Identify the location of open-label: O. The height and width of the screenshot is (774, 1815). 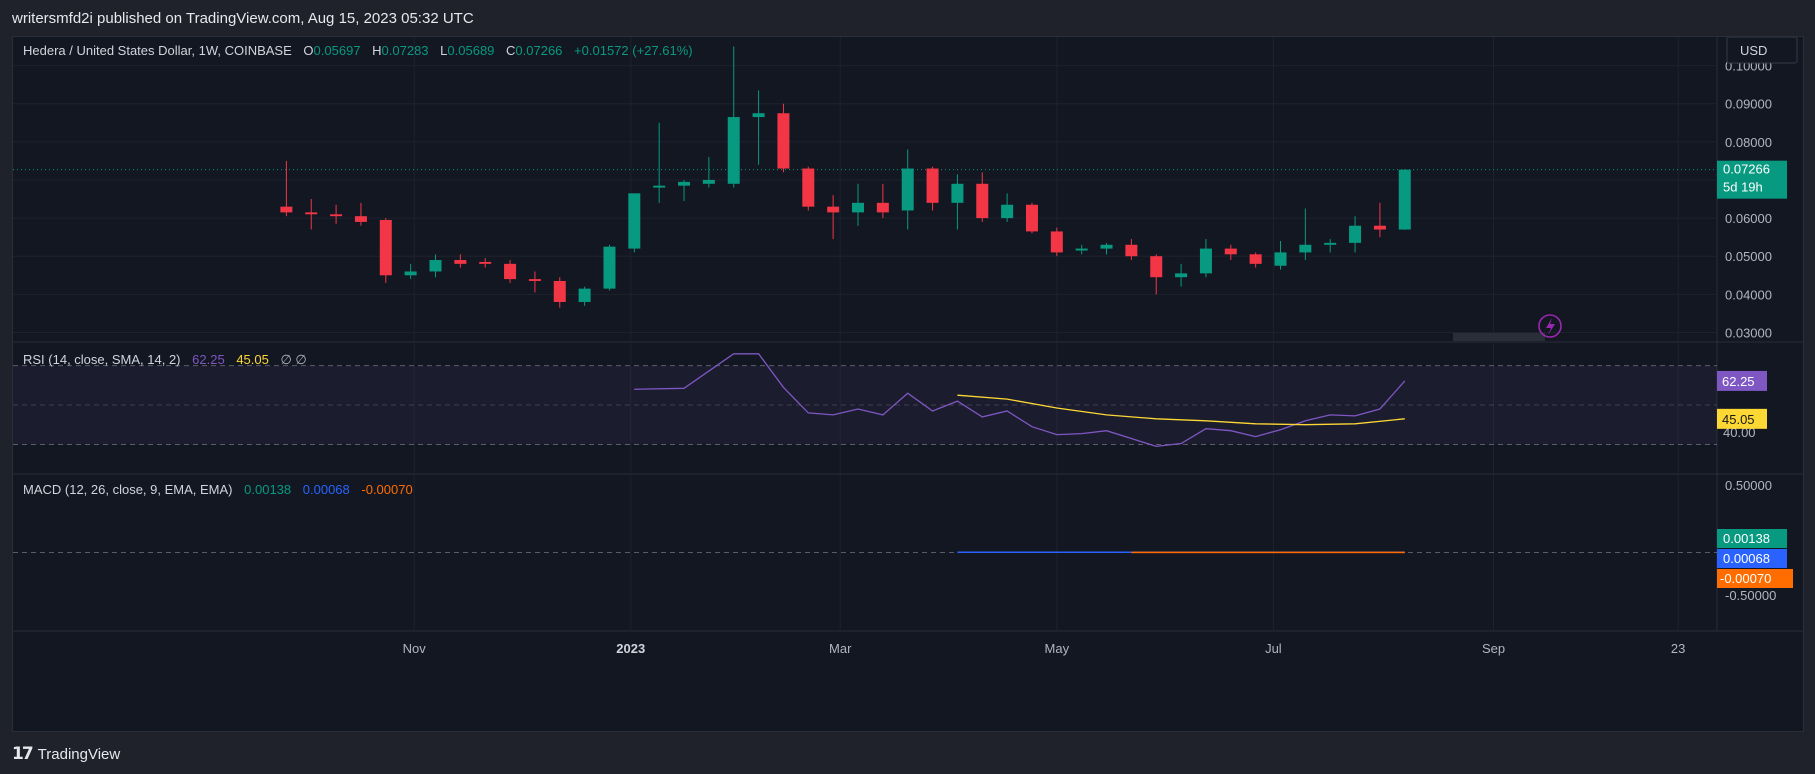
(308, 50).